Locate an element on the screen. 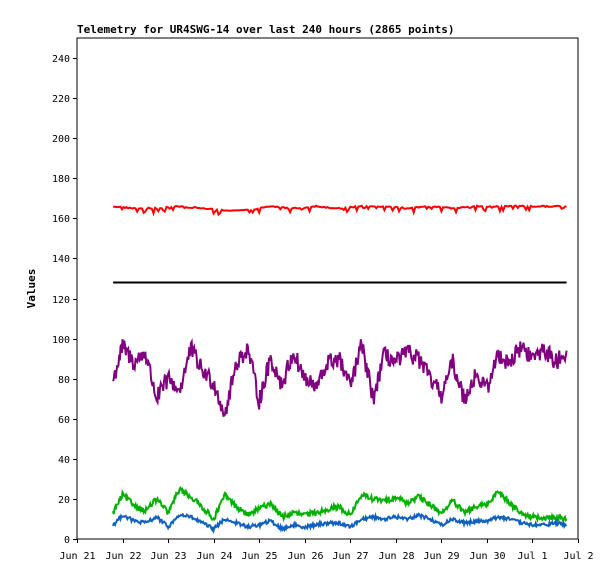 The image size is (615, 579). y-tick-label: 80 is located at coordinates (64, 380).